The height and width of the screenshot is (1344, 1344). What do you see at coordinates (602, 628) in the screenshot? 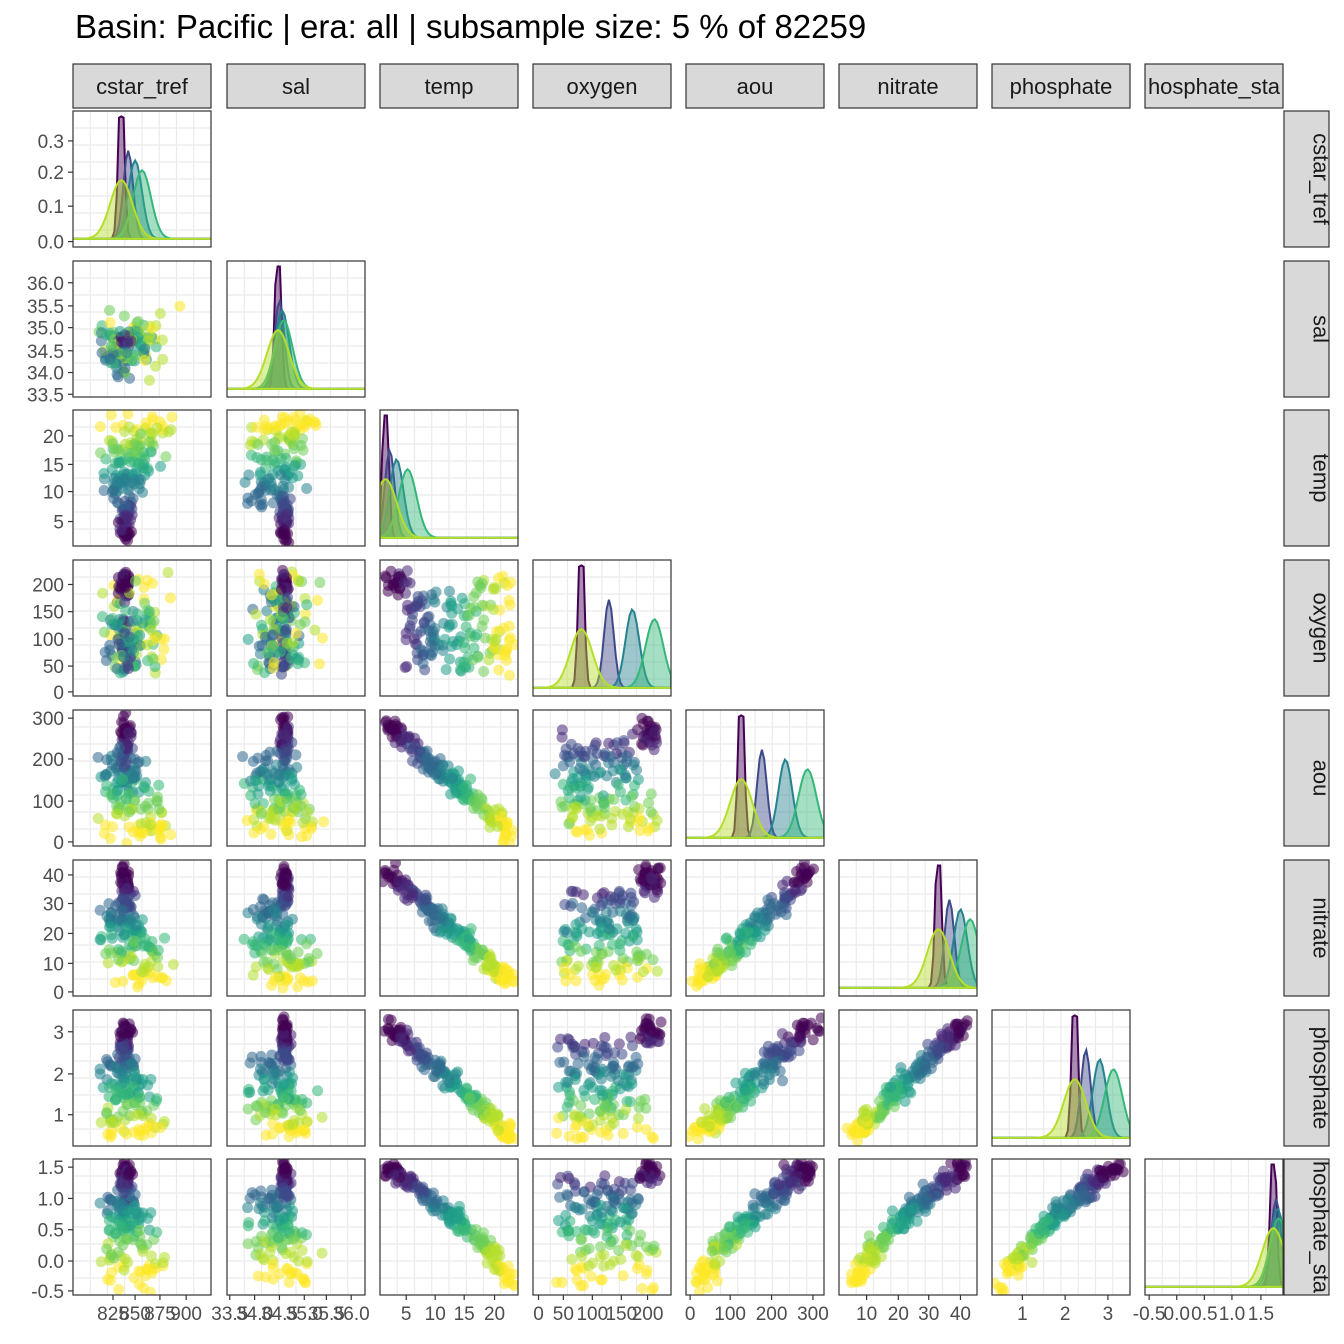
I see `panel-oxygen-vs-oxygen` at bounding box center [602, 628].